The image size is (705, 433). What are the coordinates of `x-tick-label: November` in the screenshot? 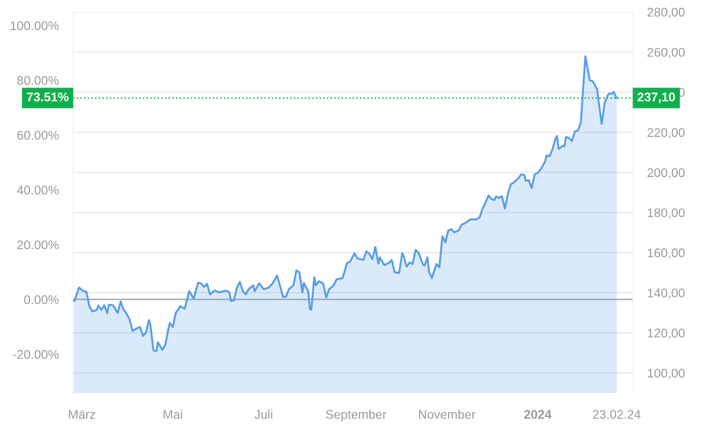 It's located at (447, 414).